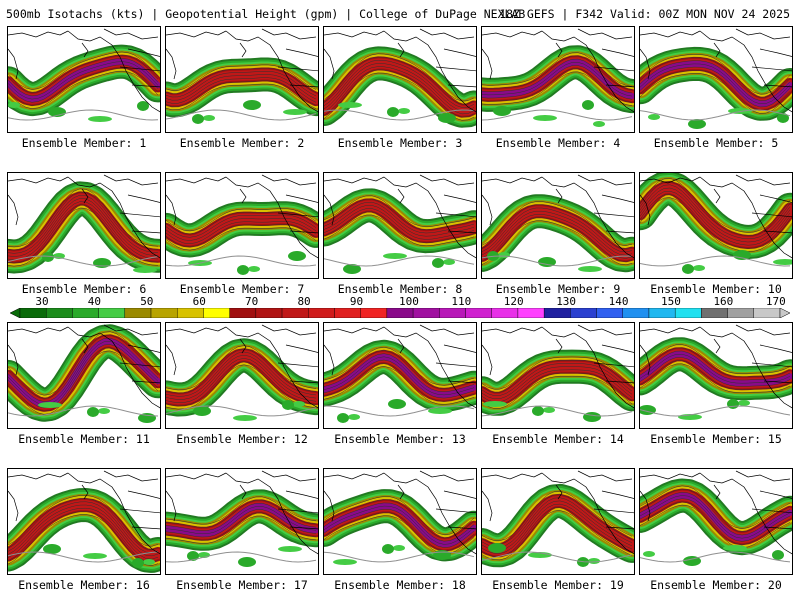  What do you see at coordinates (199, 301) in the screenshot?
I see `colorbar-tick-label: 60` at bounding box center [199, 301].